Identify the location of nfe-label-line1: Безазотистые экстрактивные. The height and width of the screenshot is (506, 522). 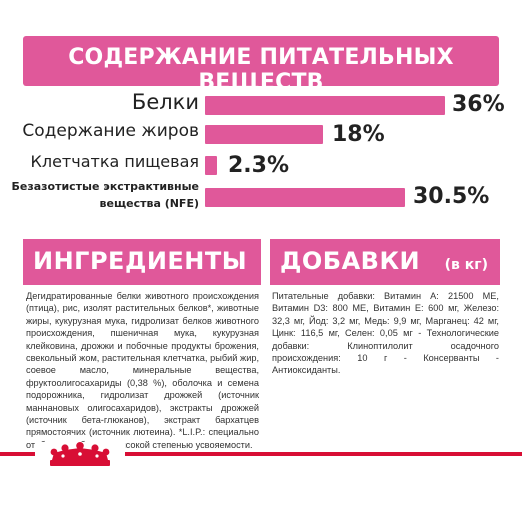
(105, 186).